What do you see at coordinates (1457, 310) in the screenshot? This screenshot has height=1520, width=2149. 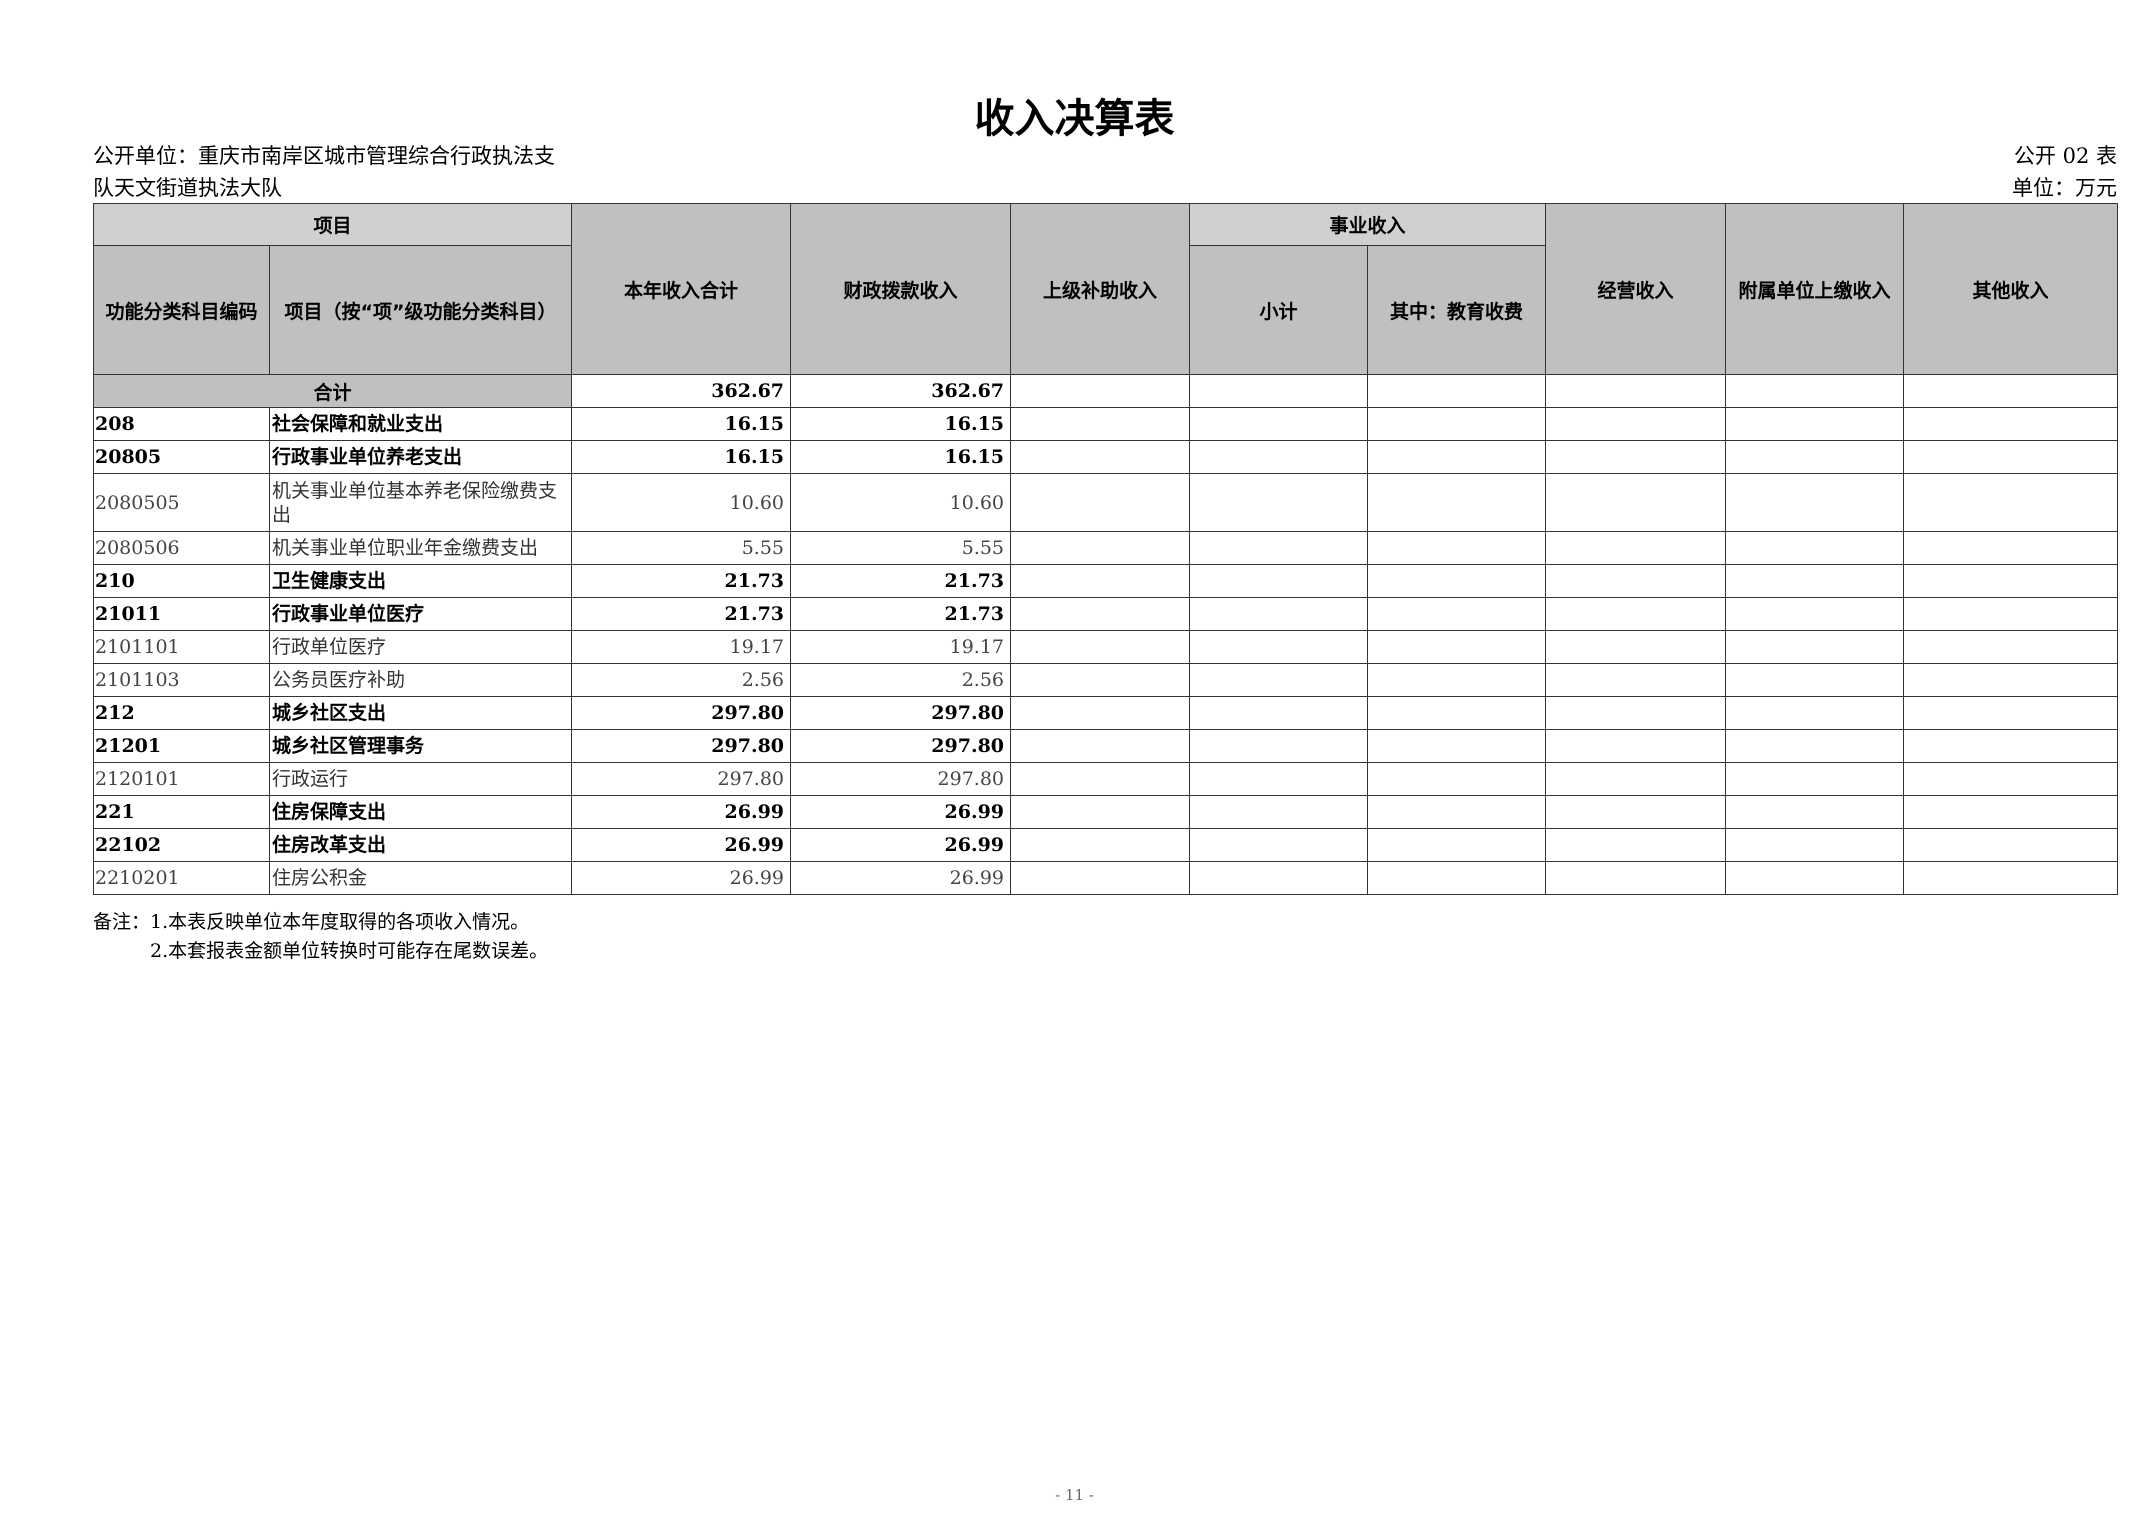 I see `header-edu: 其中：教育收费` at bounding box center [1457, 310].